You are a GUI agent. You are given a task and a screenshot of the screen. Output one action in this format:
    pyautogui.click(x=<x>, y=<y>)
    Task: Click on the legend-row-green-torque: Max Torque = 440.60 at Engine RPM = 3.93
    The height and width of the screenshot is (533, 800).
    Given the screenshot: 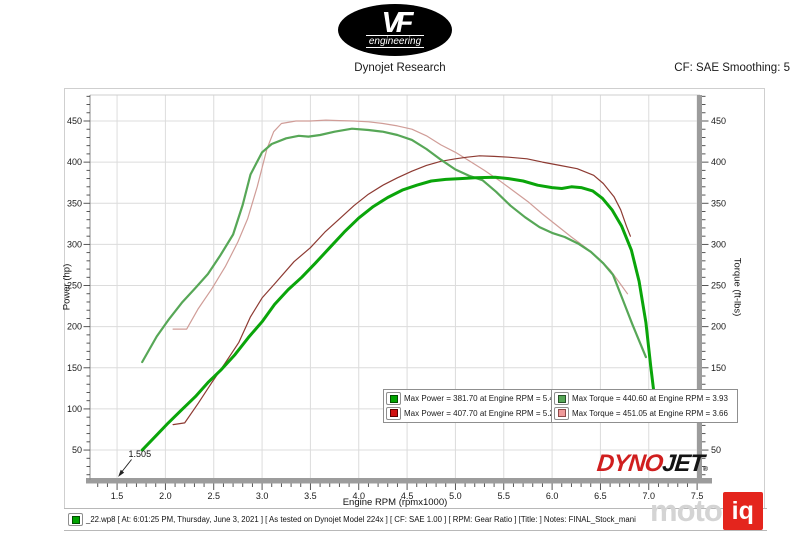 What is the action you would take?
    pyautogui.click(x=644, y=399)
    